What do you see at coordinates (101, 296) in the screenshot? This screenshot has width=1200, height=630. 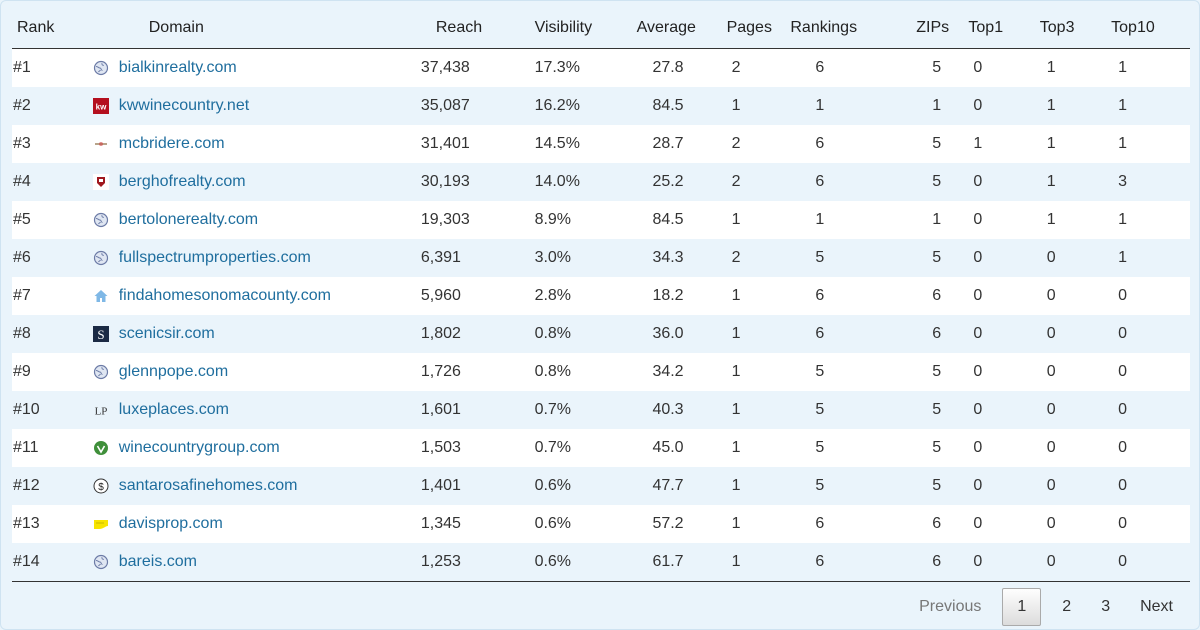 I see `house-icon` at bounding box center [101, 296].